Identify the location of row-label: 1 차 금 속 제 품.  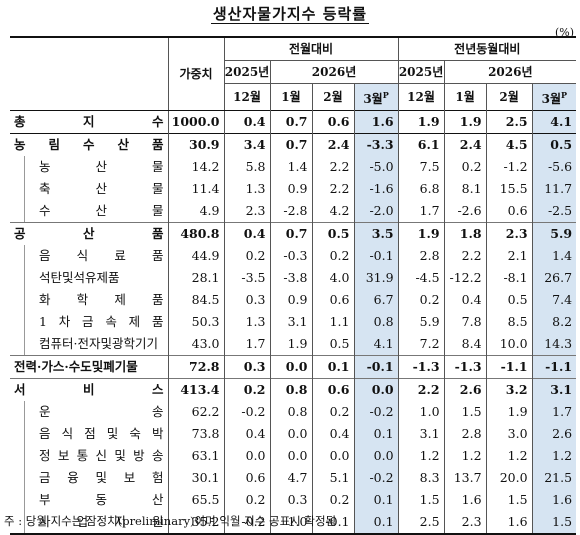
(89, 322).